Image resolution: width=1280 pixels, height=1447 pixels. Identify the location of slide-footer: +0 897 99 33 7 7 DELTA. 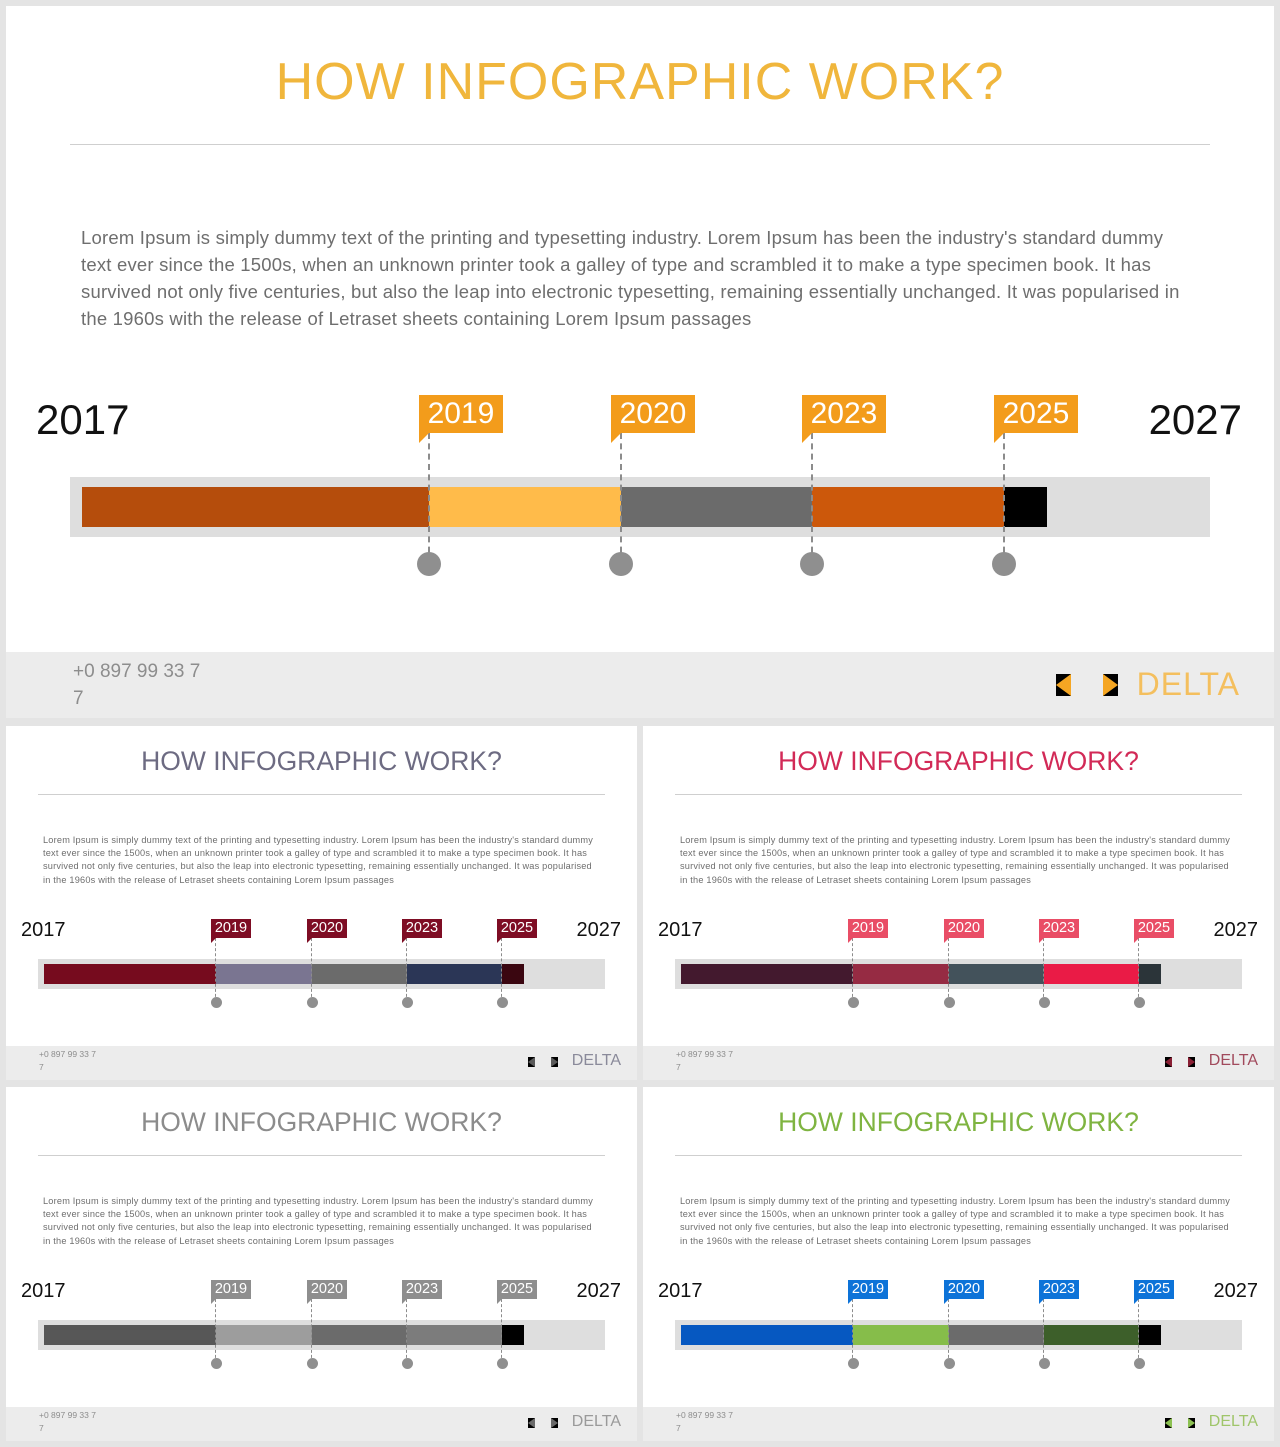
(958, 1424).